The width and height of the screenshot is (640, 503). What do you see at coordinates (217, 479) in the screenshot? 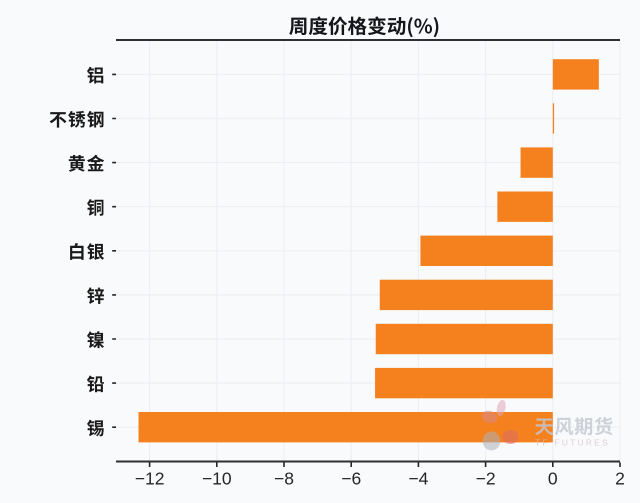
I see `svg-text: −10` at bounding box center [217, 479].